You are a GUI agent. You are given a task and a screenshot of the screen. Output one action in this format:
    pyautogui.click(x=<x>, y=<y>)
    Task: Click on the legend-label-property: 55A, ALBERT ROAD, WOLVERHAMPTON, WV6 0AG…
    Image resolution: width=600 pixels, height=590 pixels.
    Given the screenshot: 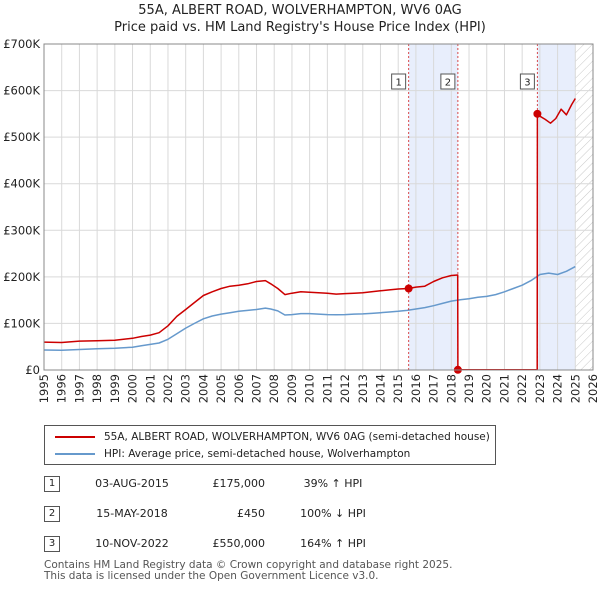 What is the action you would take?
    pyautogui.click(x=297, y=437)
    